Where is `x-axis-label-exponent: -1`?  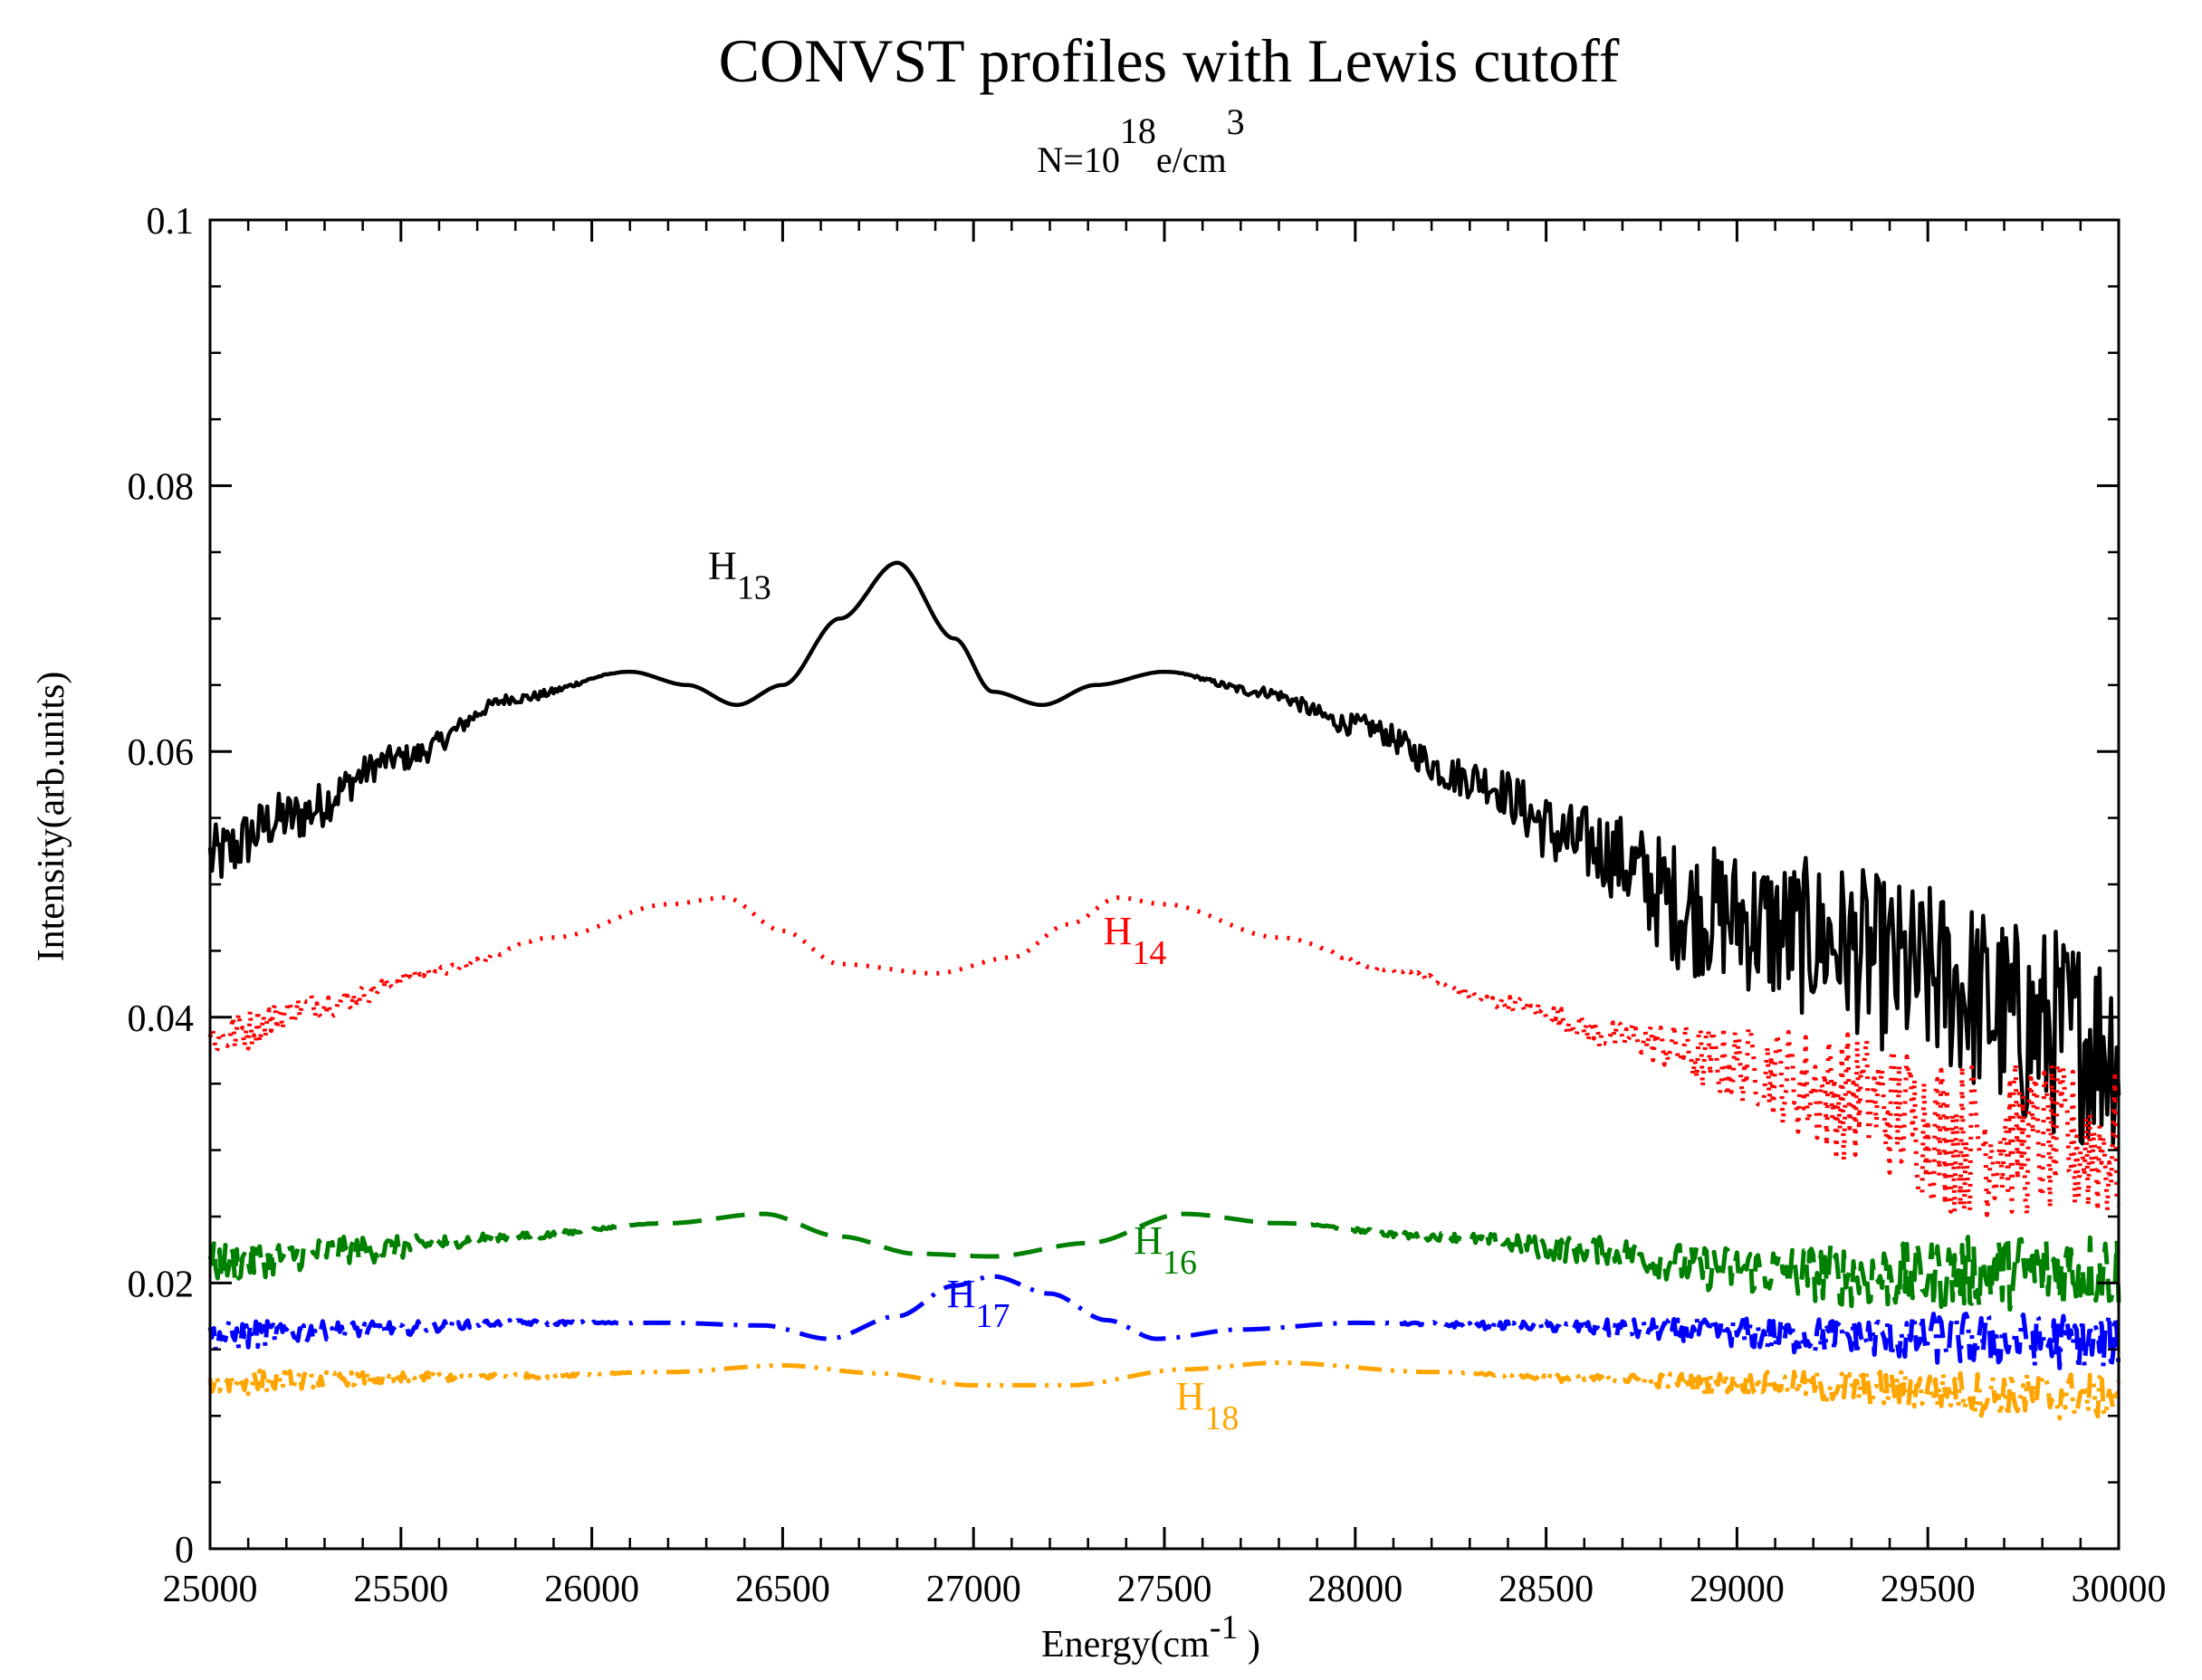
x-axis-label-exponent: -1 is located at coordinates (1224, 1628).